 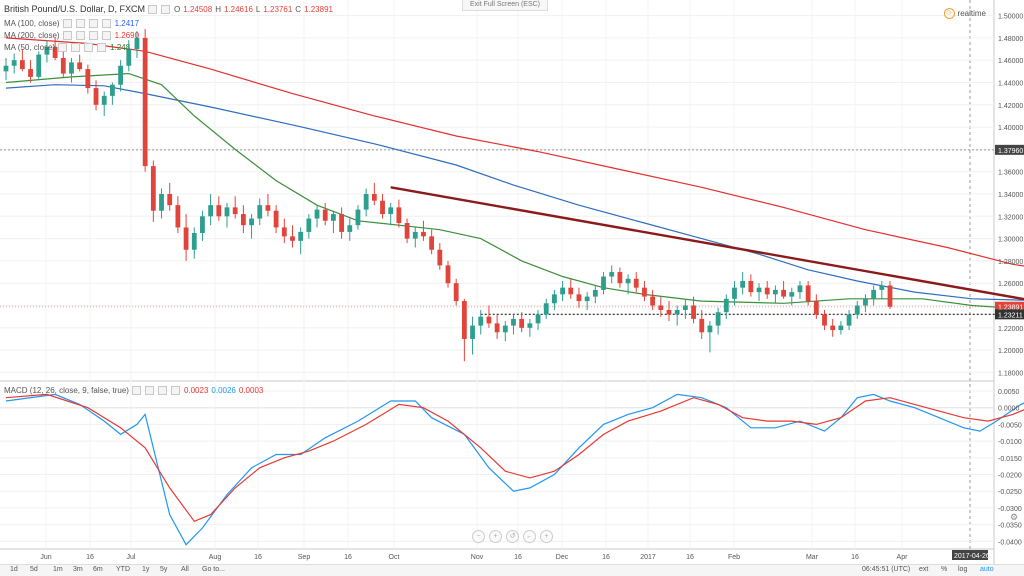 I want to click on macd-more-button, so click(x=175, y=390).